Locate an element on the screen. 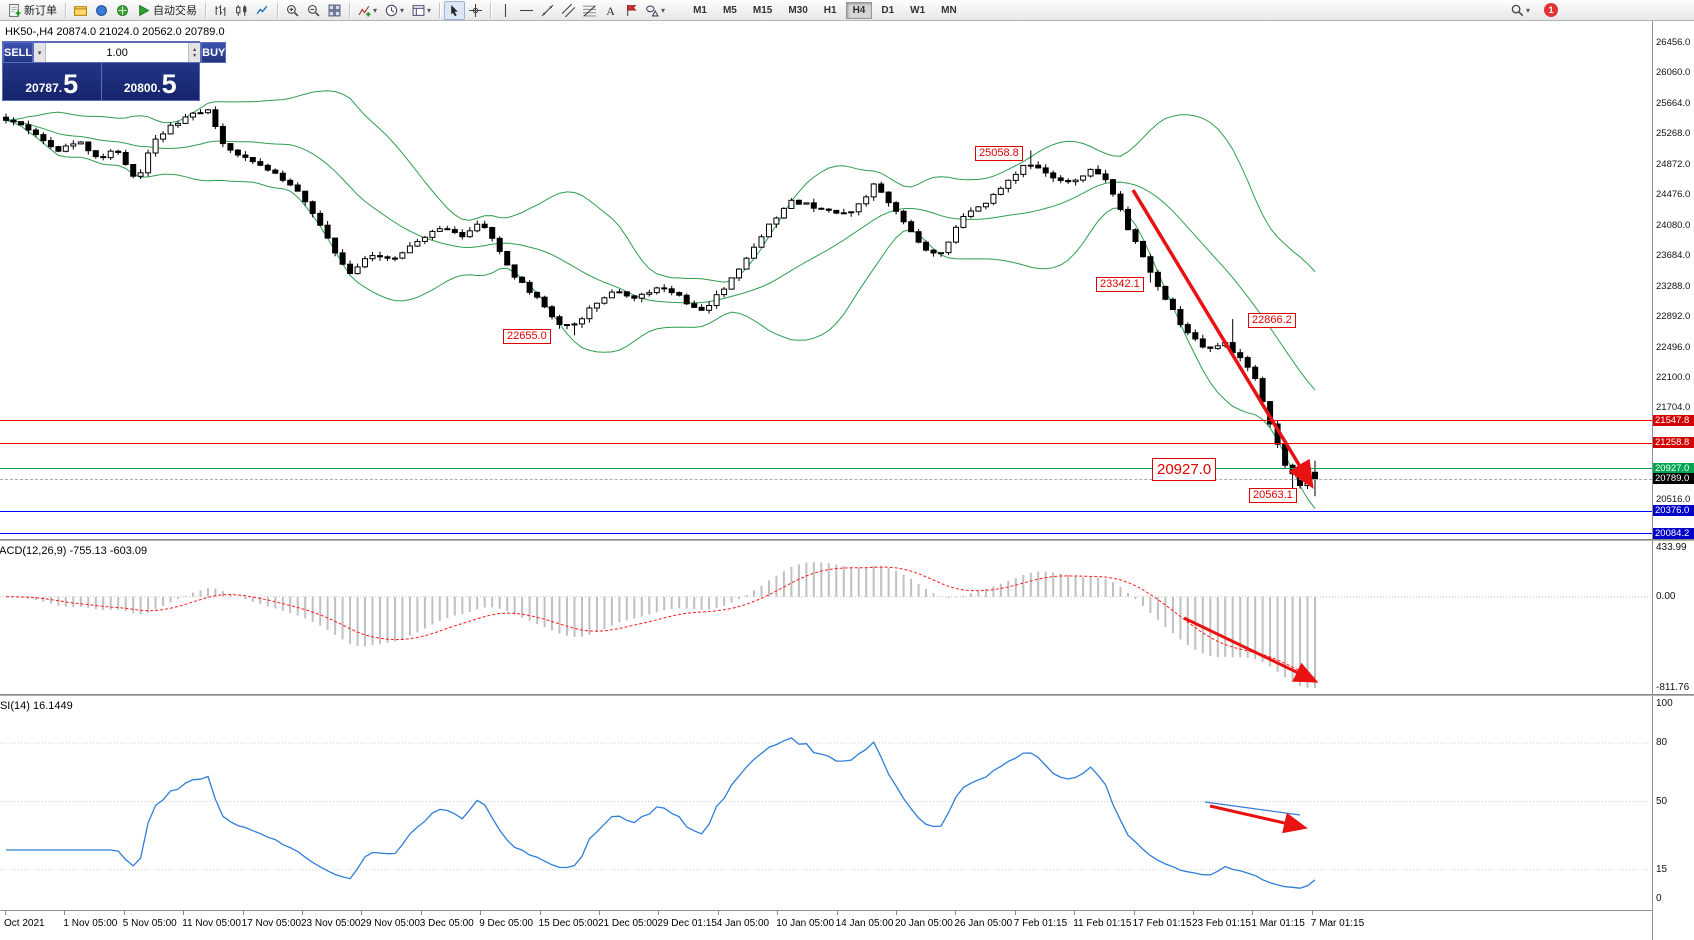 The height and width of the screenshot is (940, 1694). timeframe-m5-button: M5 is located at coordinates (729, 10).